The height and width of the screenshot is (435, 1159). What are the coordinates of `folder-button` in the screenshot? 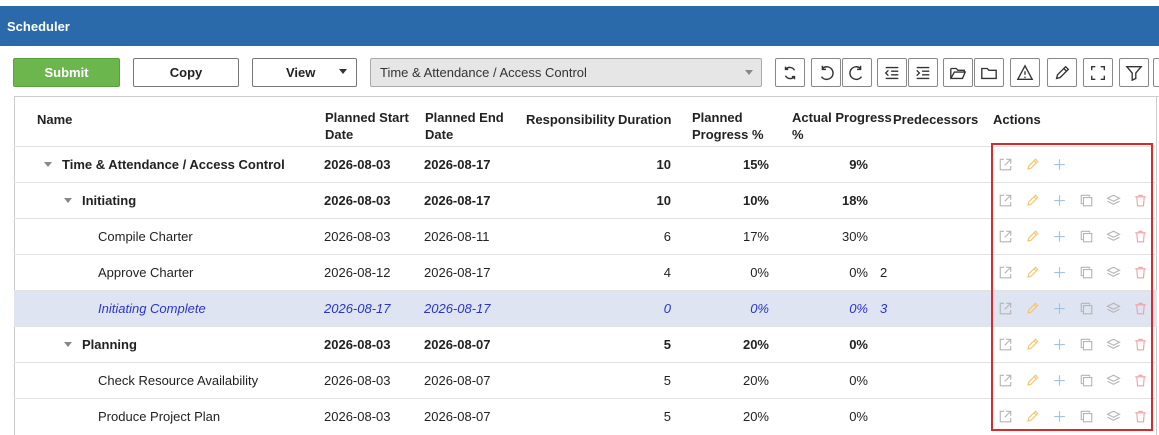 It's located at (989, 72).